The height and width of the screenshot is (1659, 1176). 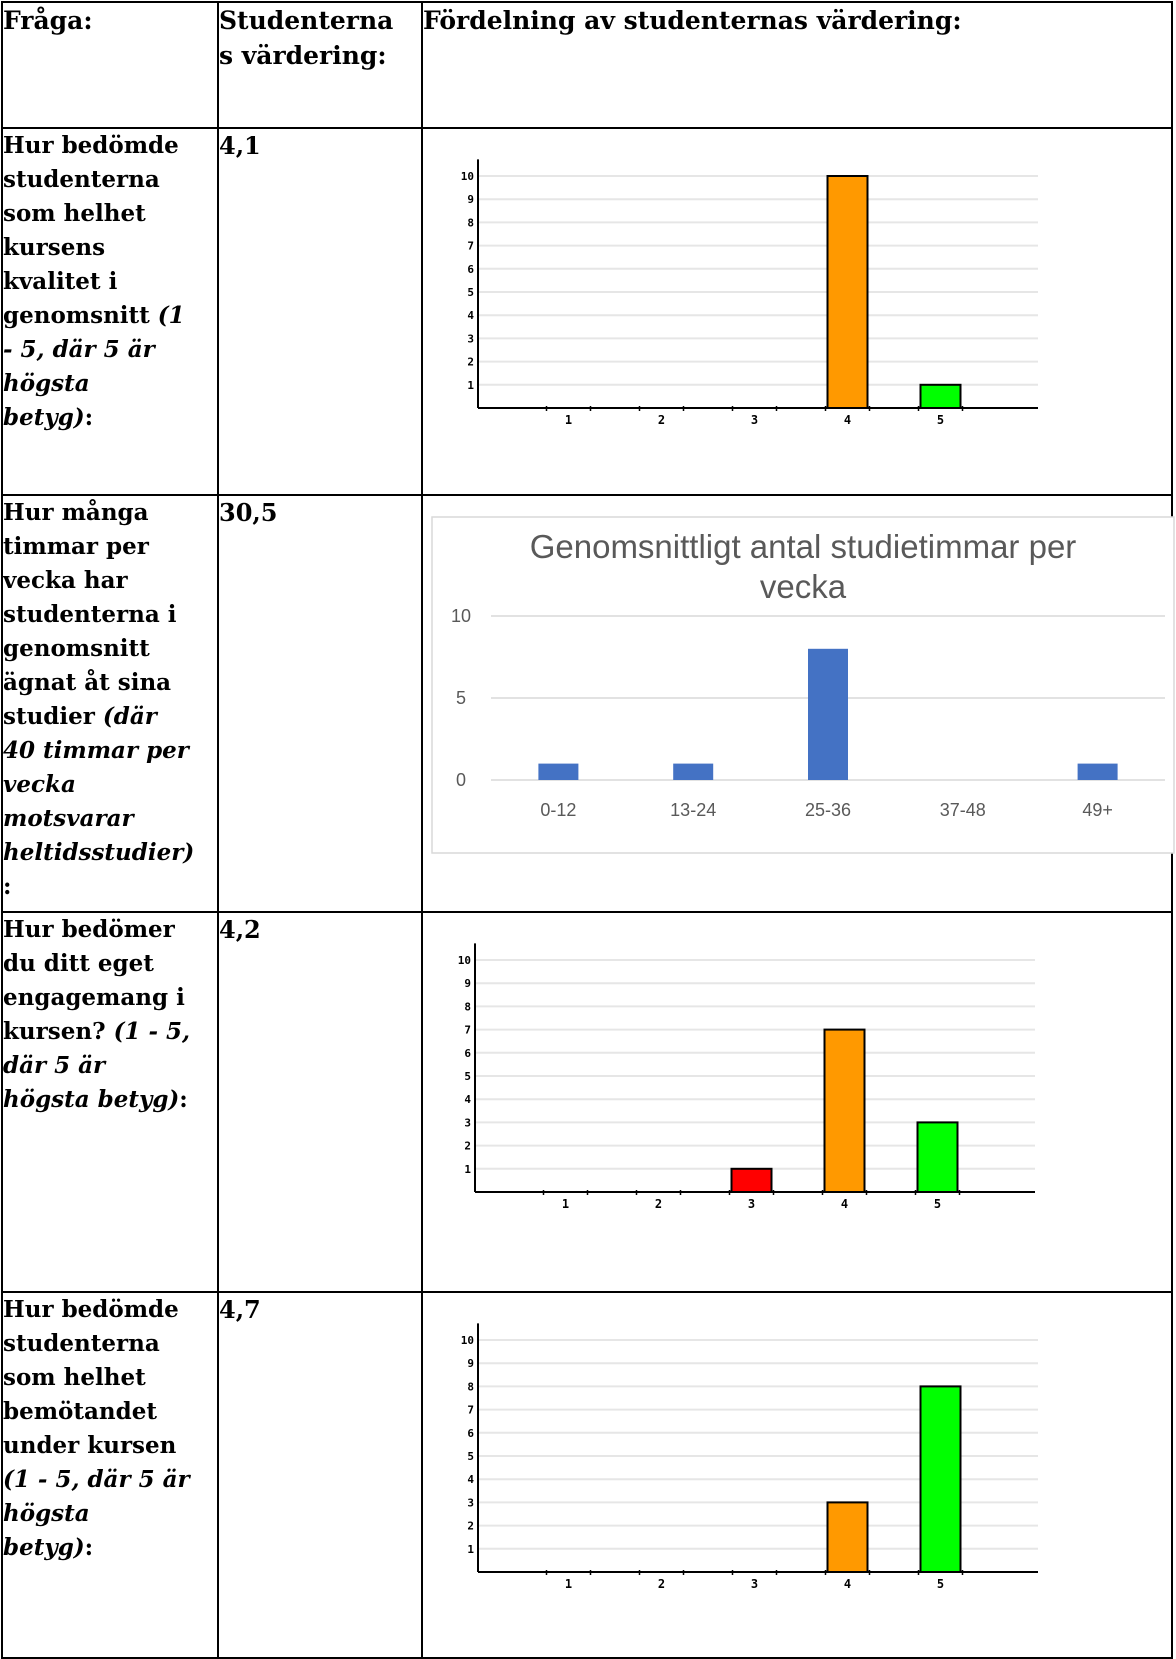 I want to click on header-rating-line1: Studenterna, so click(x=306, y=20).